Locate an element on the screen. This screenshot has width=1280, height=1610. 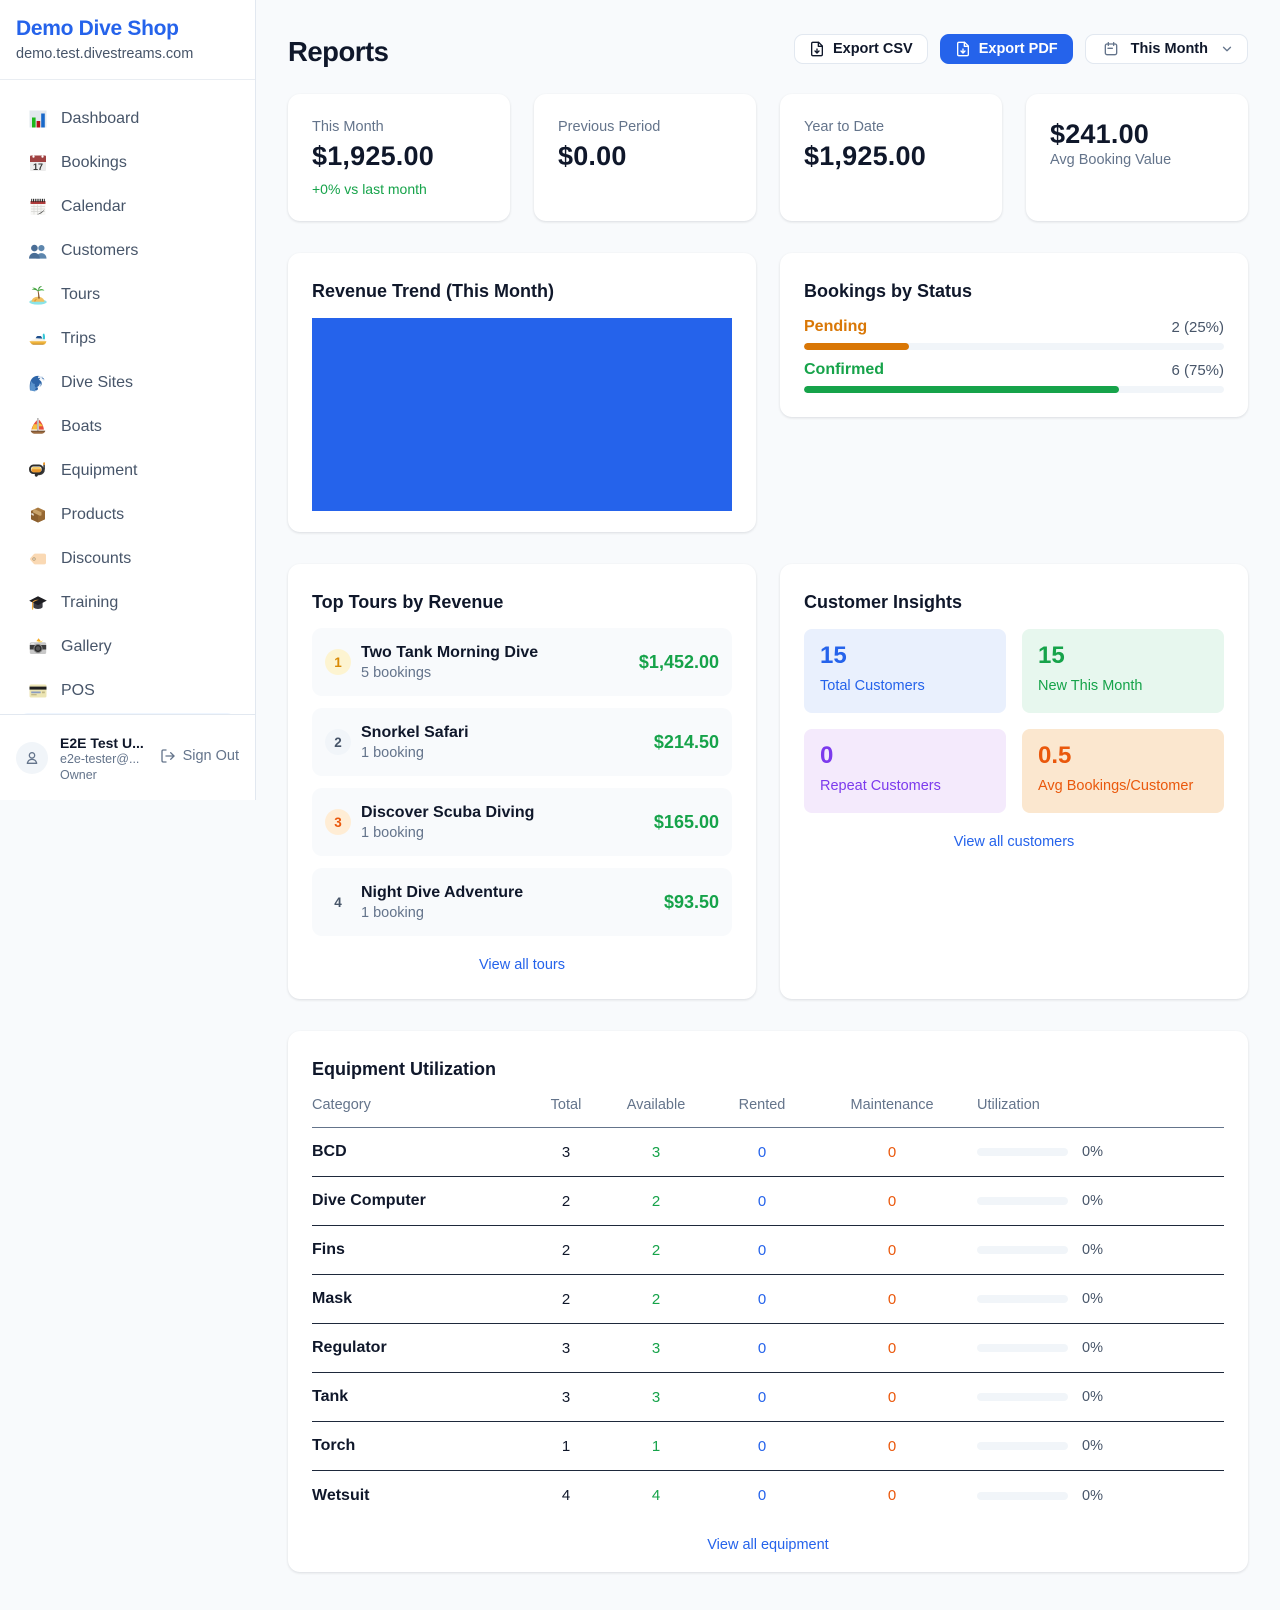
svg-text: 17 is located at coordinates (38, 167).